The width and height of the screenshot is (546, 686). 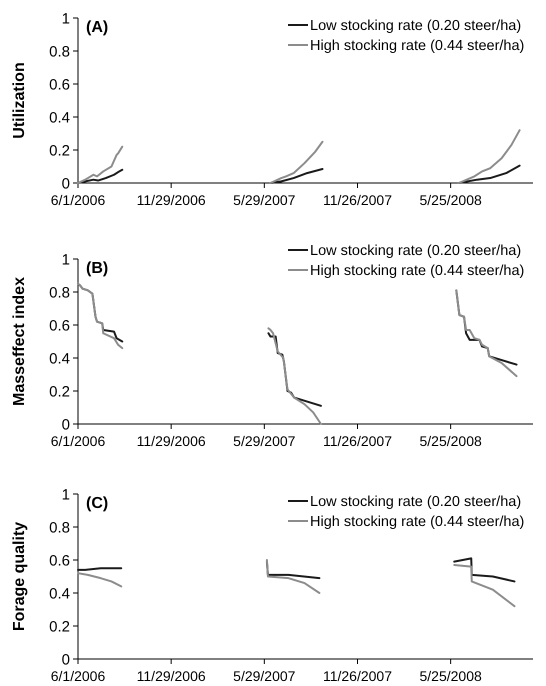 I want to click on chart-title: (A), so click(x=97, y=27).